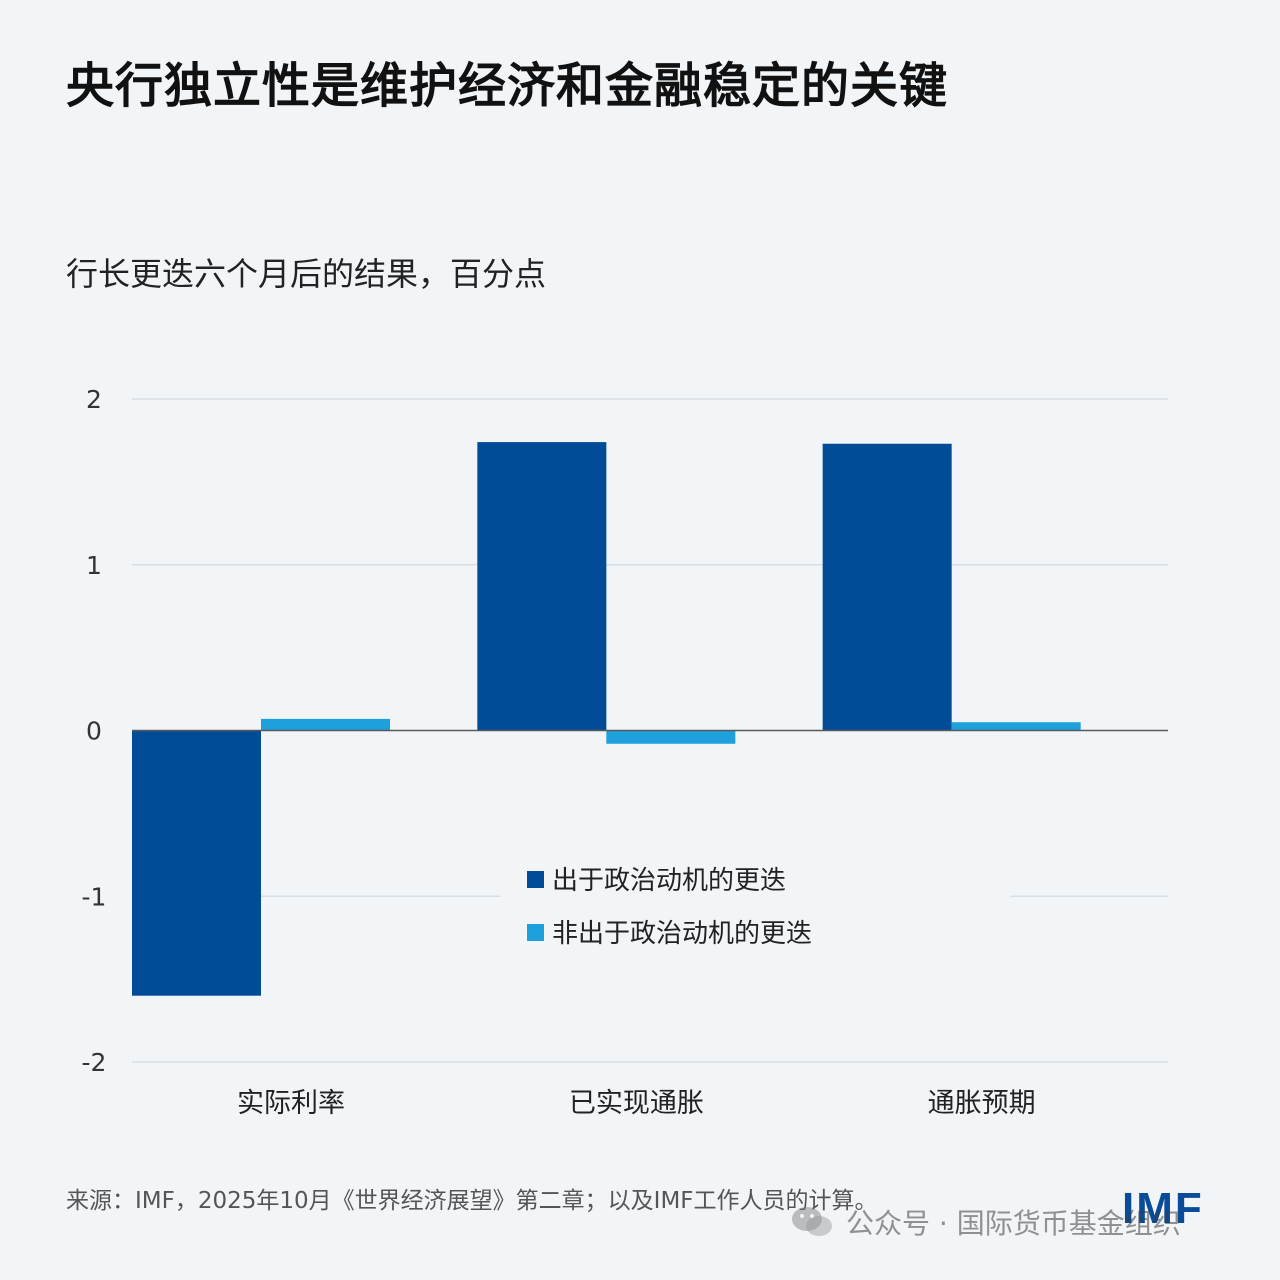 This screenshot has height=1280, width=1280. I want to click on y-tick-label: 1, so click(94, 565).